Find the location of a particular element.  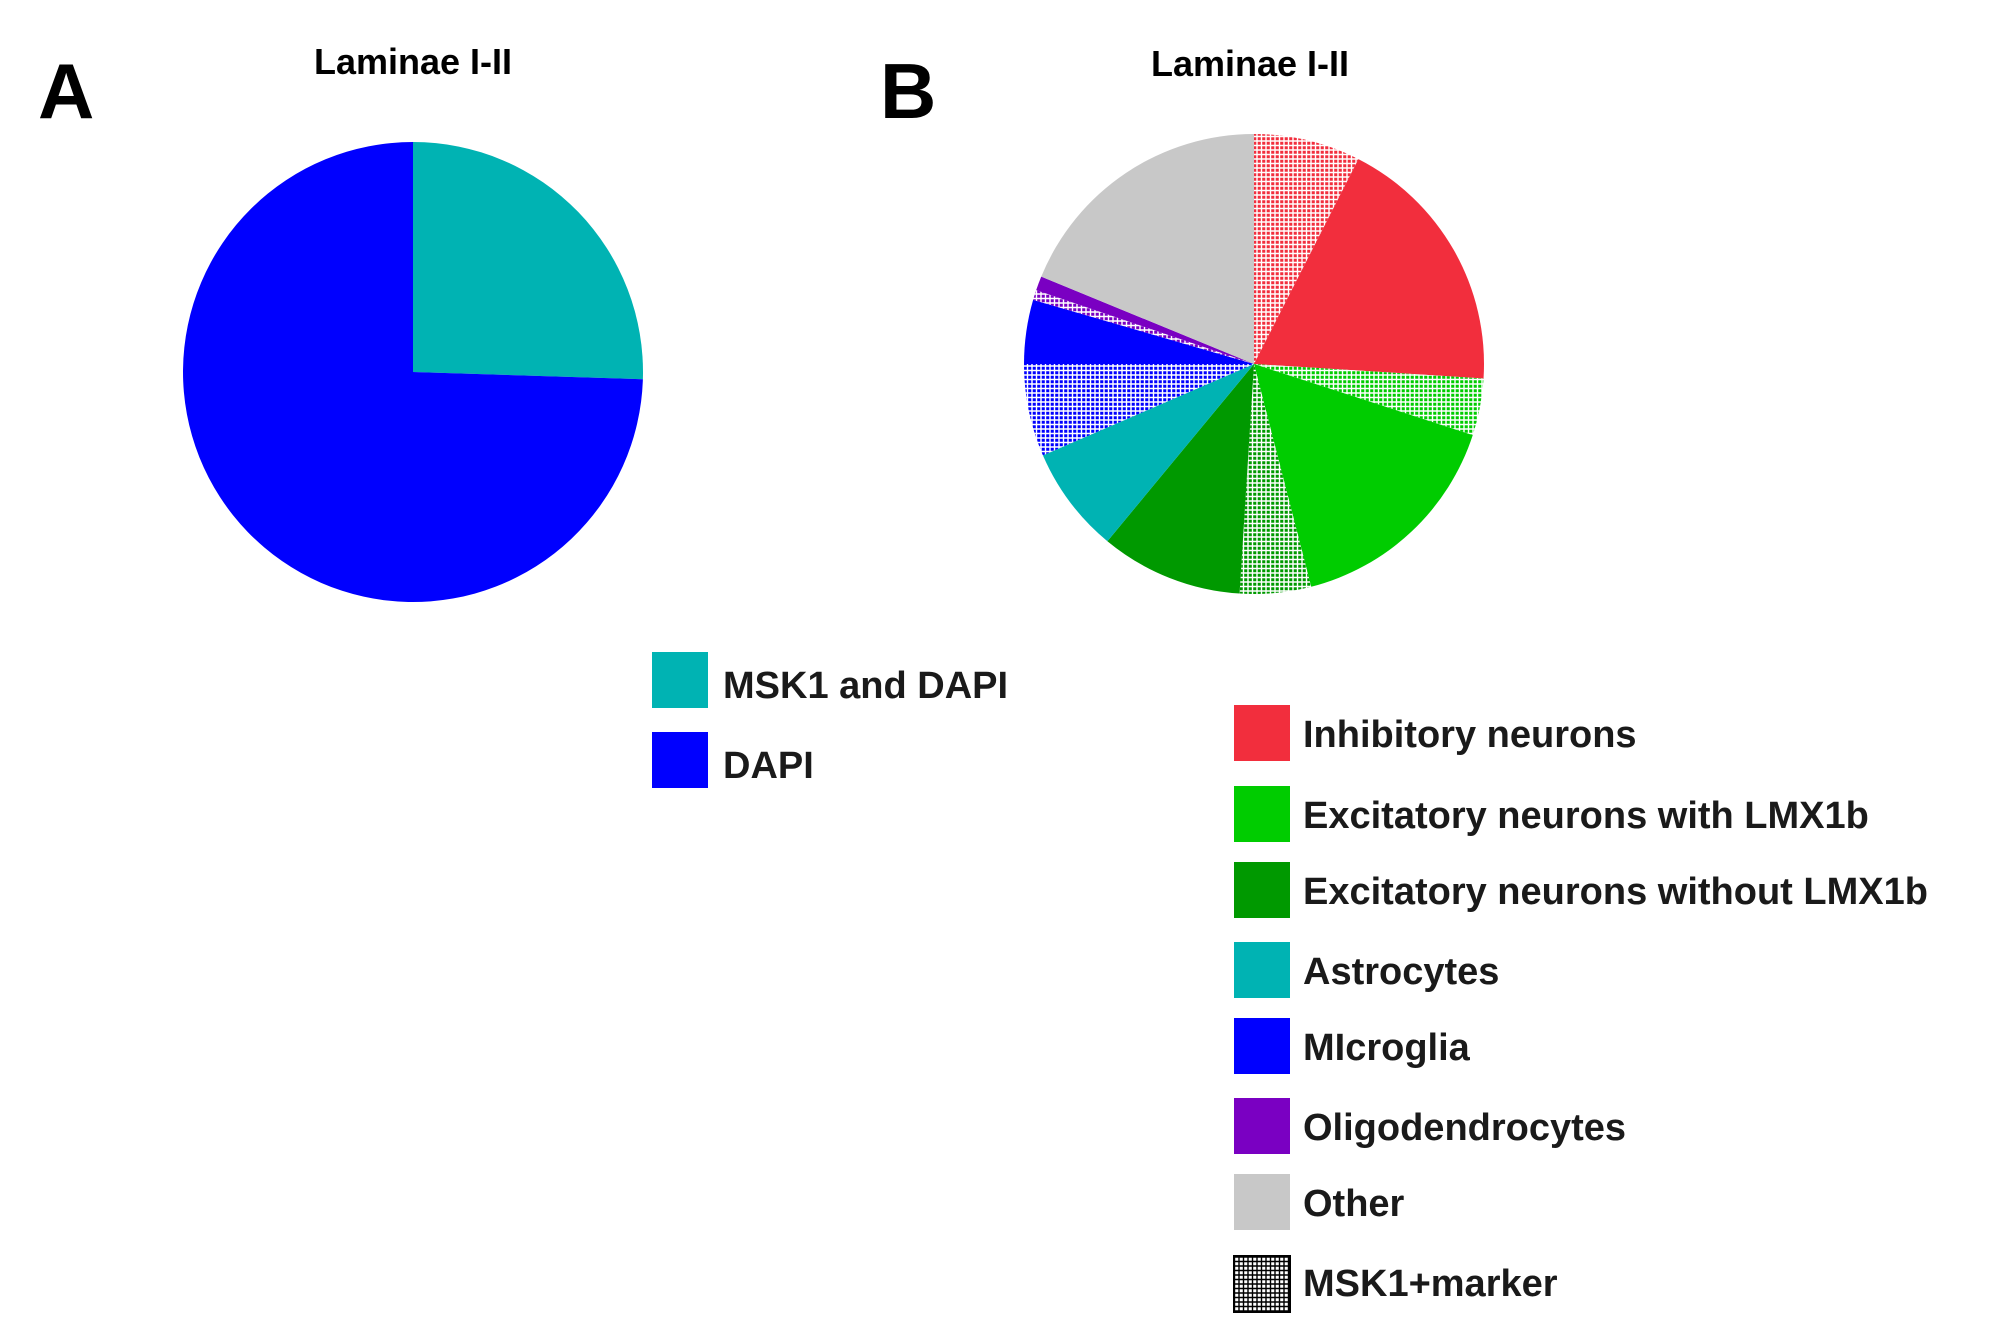

pie-b-slice-oligodendrocytes-msk1 is located at coordinates (1143, 327).